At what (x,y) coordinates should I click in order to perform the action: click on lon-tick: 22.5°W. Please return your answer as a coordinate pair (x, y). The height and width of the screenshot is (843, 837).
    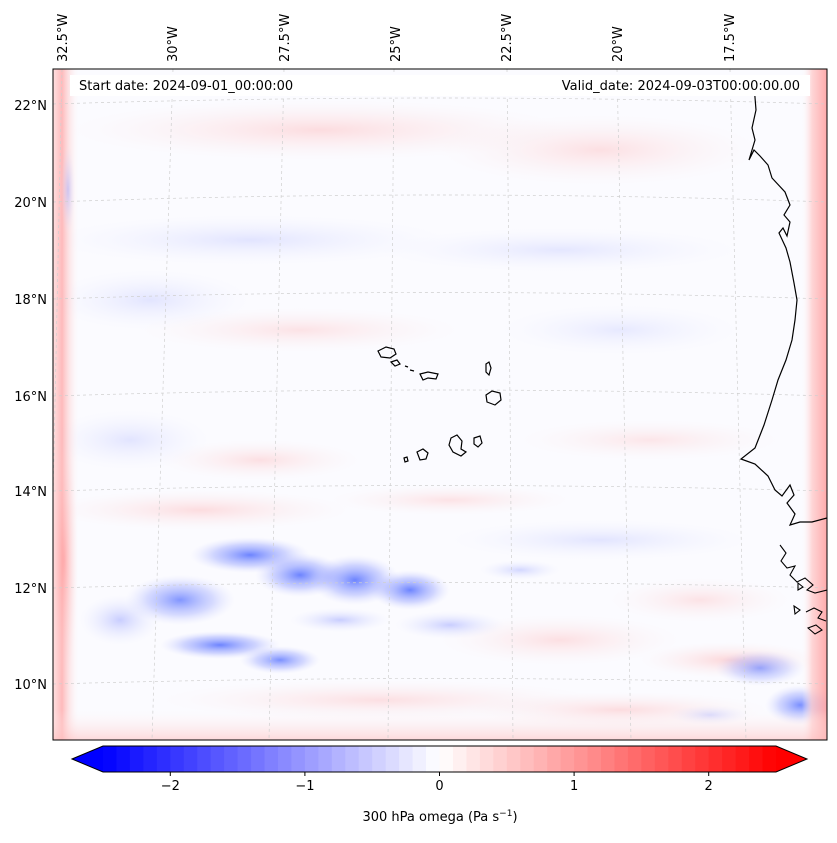
    Looking at the image, I should click on (507, 38).